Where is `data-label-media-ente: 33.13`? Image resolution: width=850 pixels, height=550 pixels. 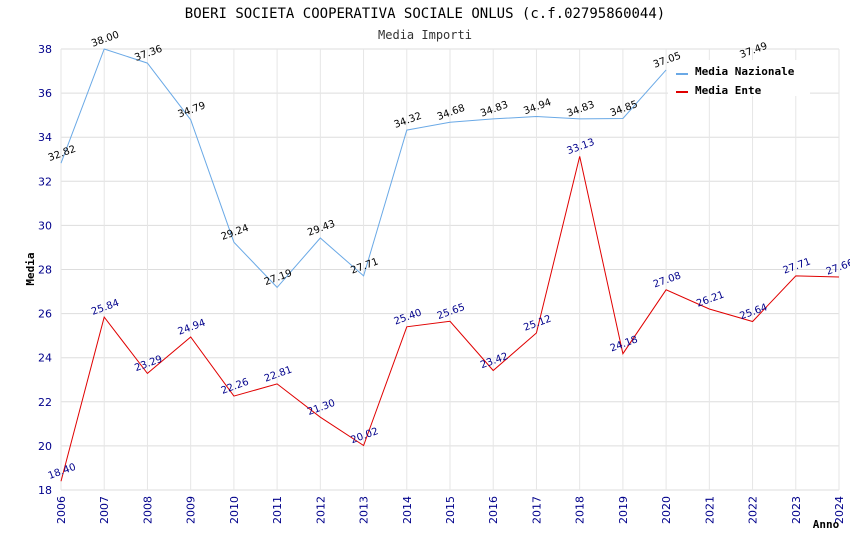 data-label-media-ente: 33.13 is located at coordinates (580, 147).